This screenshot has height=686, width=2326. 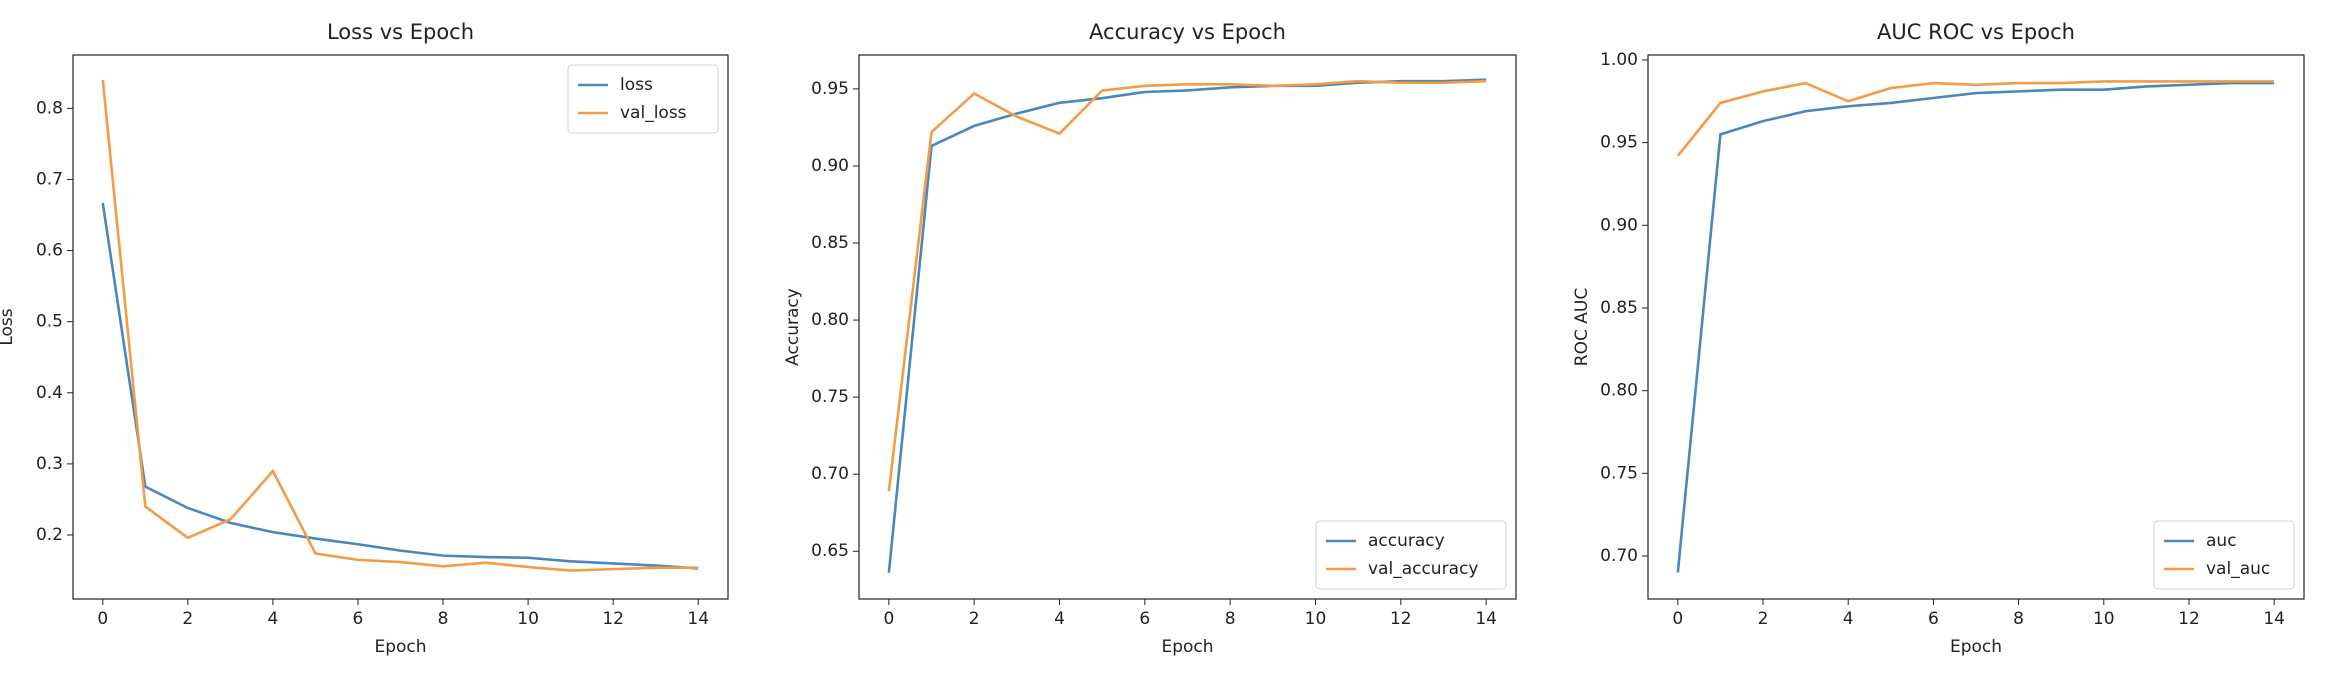 What do you see at coordinates (49, 393) in the screenshot?
I see `y-tick-label: 0.4` at bounding box center [49, 393].